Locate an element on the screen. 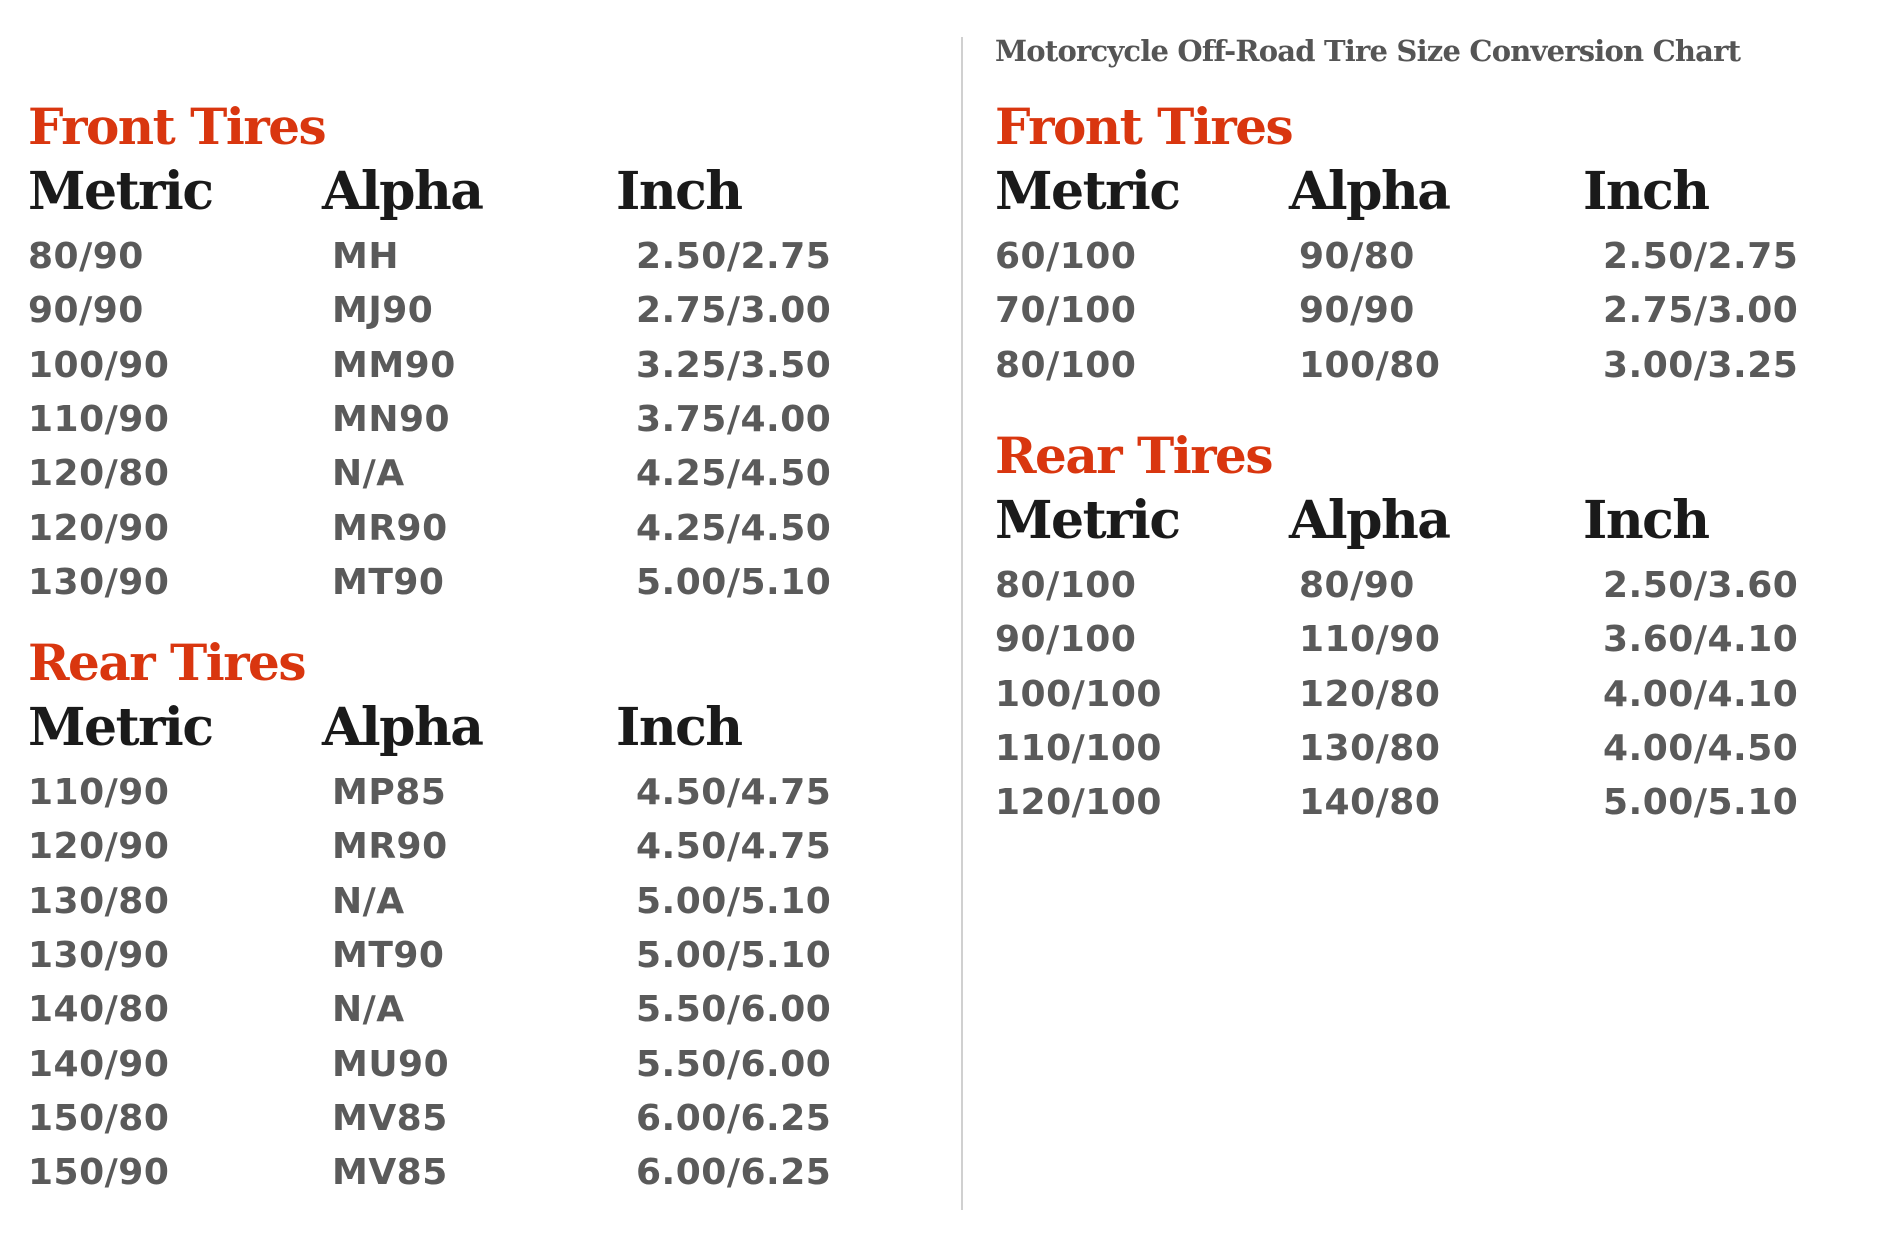 The width and height of the screenshot is (1898, 1236). cell-alpha: MJ90 is located at coordinates (383, 311).